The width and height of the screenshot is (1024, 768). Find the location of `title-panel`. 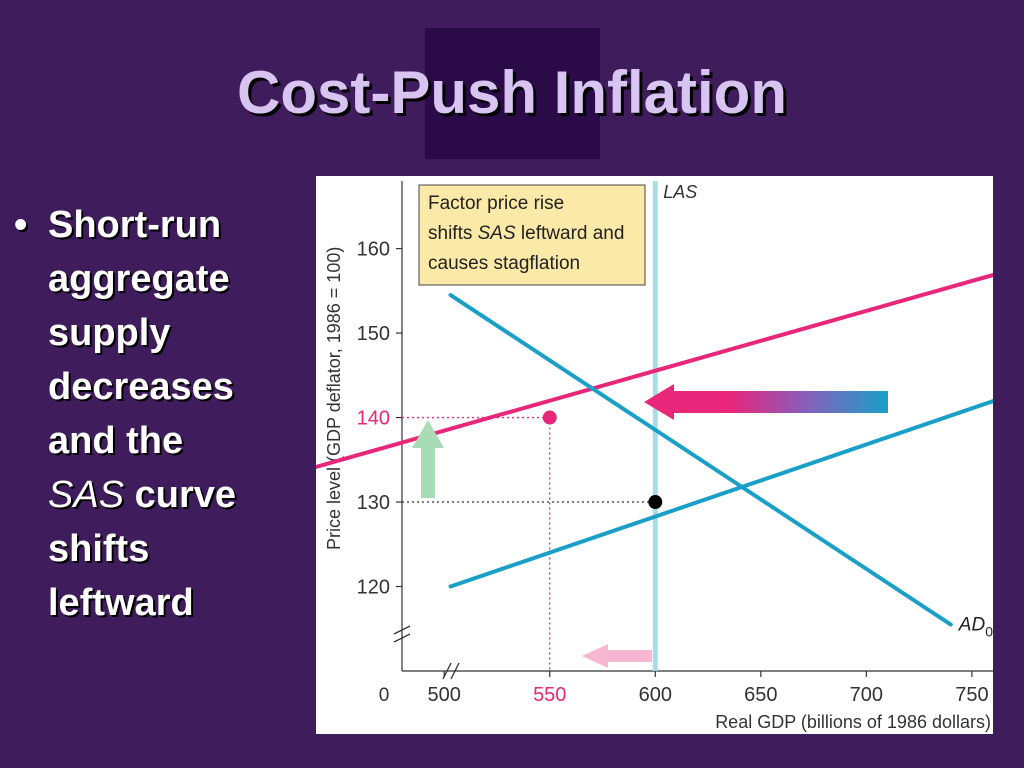

title-panel is located at coordinates (512, 93).